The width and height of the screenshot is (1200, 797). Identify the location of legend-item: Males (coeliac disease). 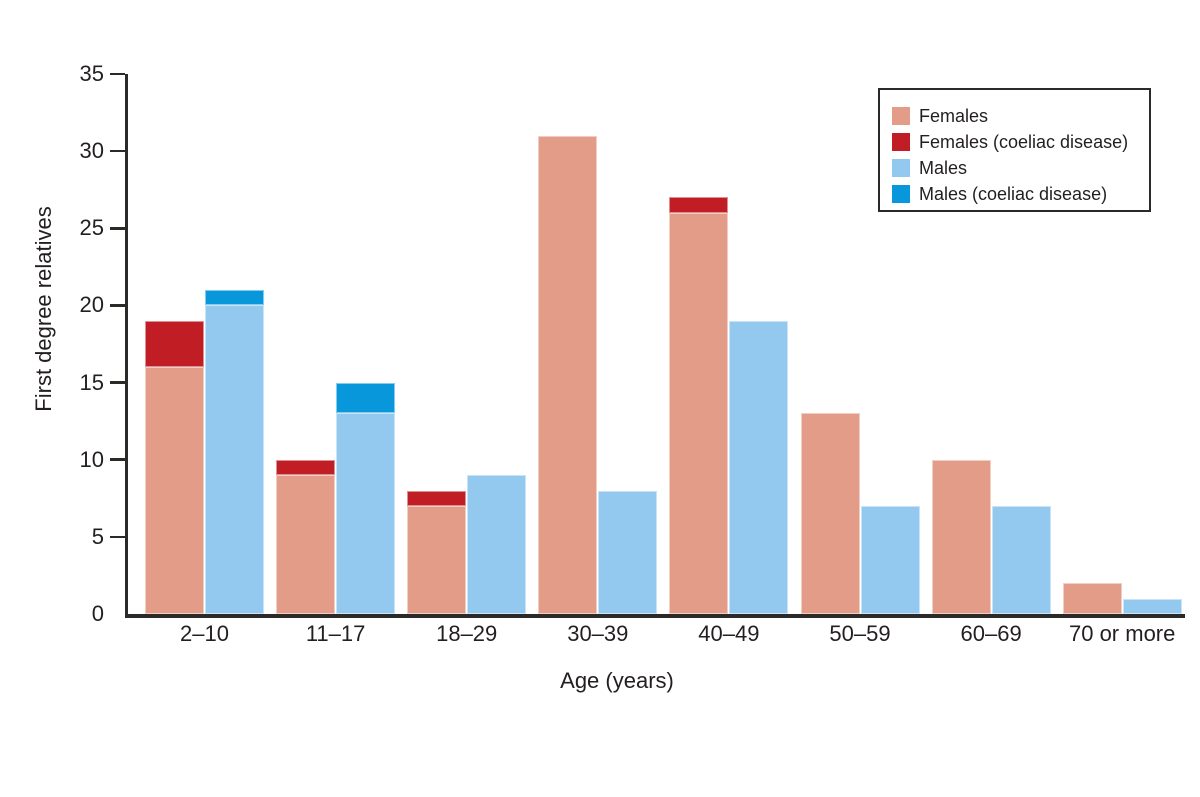
(1020, 194).